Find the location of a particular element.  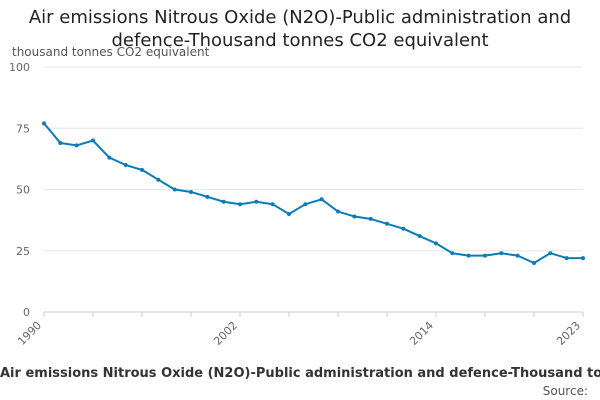

y-tick-label: 0 is located at coordinates (26, 312).